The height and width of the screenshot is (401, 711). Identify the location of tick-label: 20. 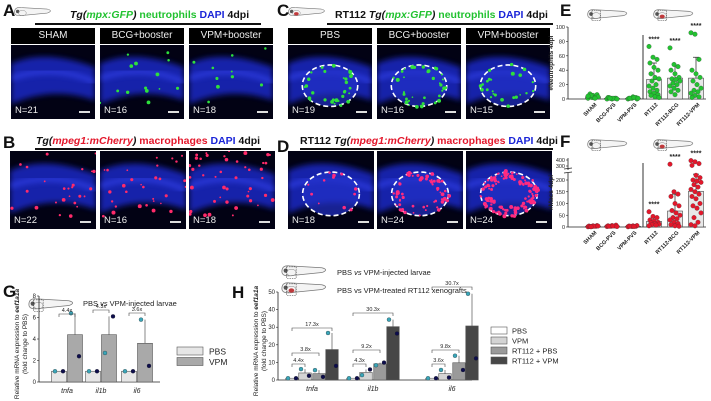
(271, 346).